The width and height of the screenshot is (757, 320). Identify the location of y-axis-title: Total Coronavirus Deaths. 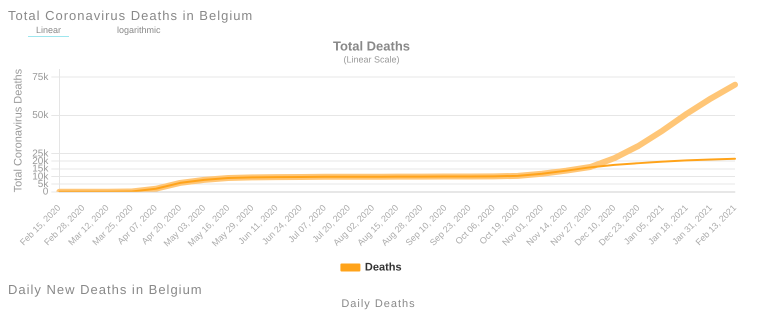
(18, 130).